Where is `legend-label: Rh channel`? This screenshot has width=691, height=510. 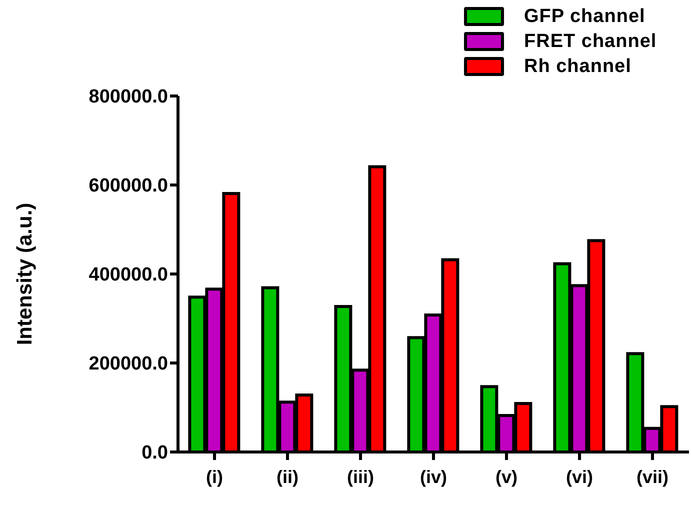
legend-label: Rh channel is located at coordinates (578, 67).